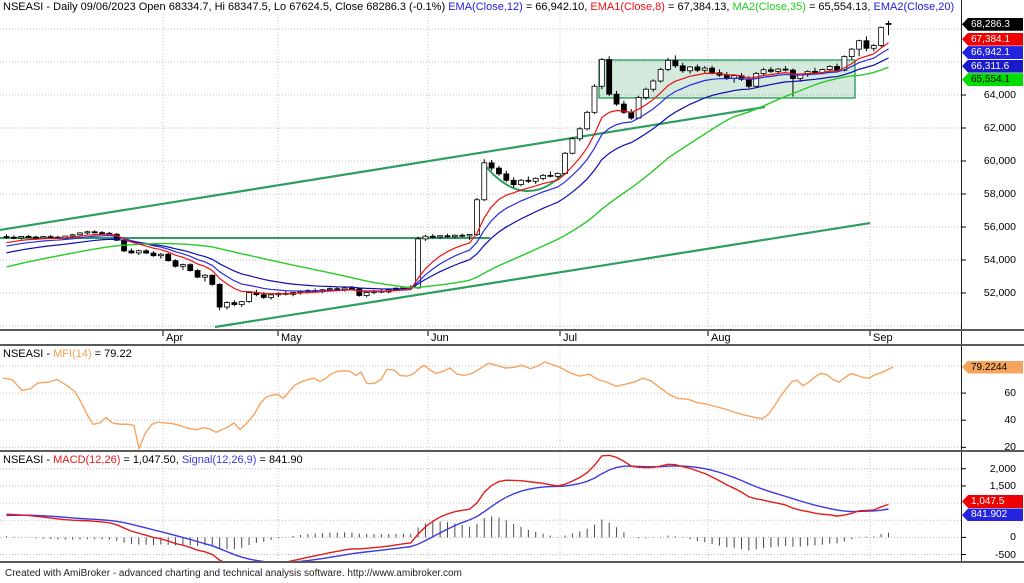 The image size is (1024, 583). I want to click on month-label: Aug, so click(721, 338).